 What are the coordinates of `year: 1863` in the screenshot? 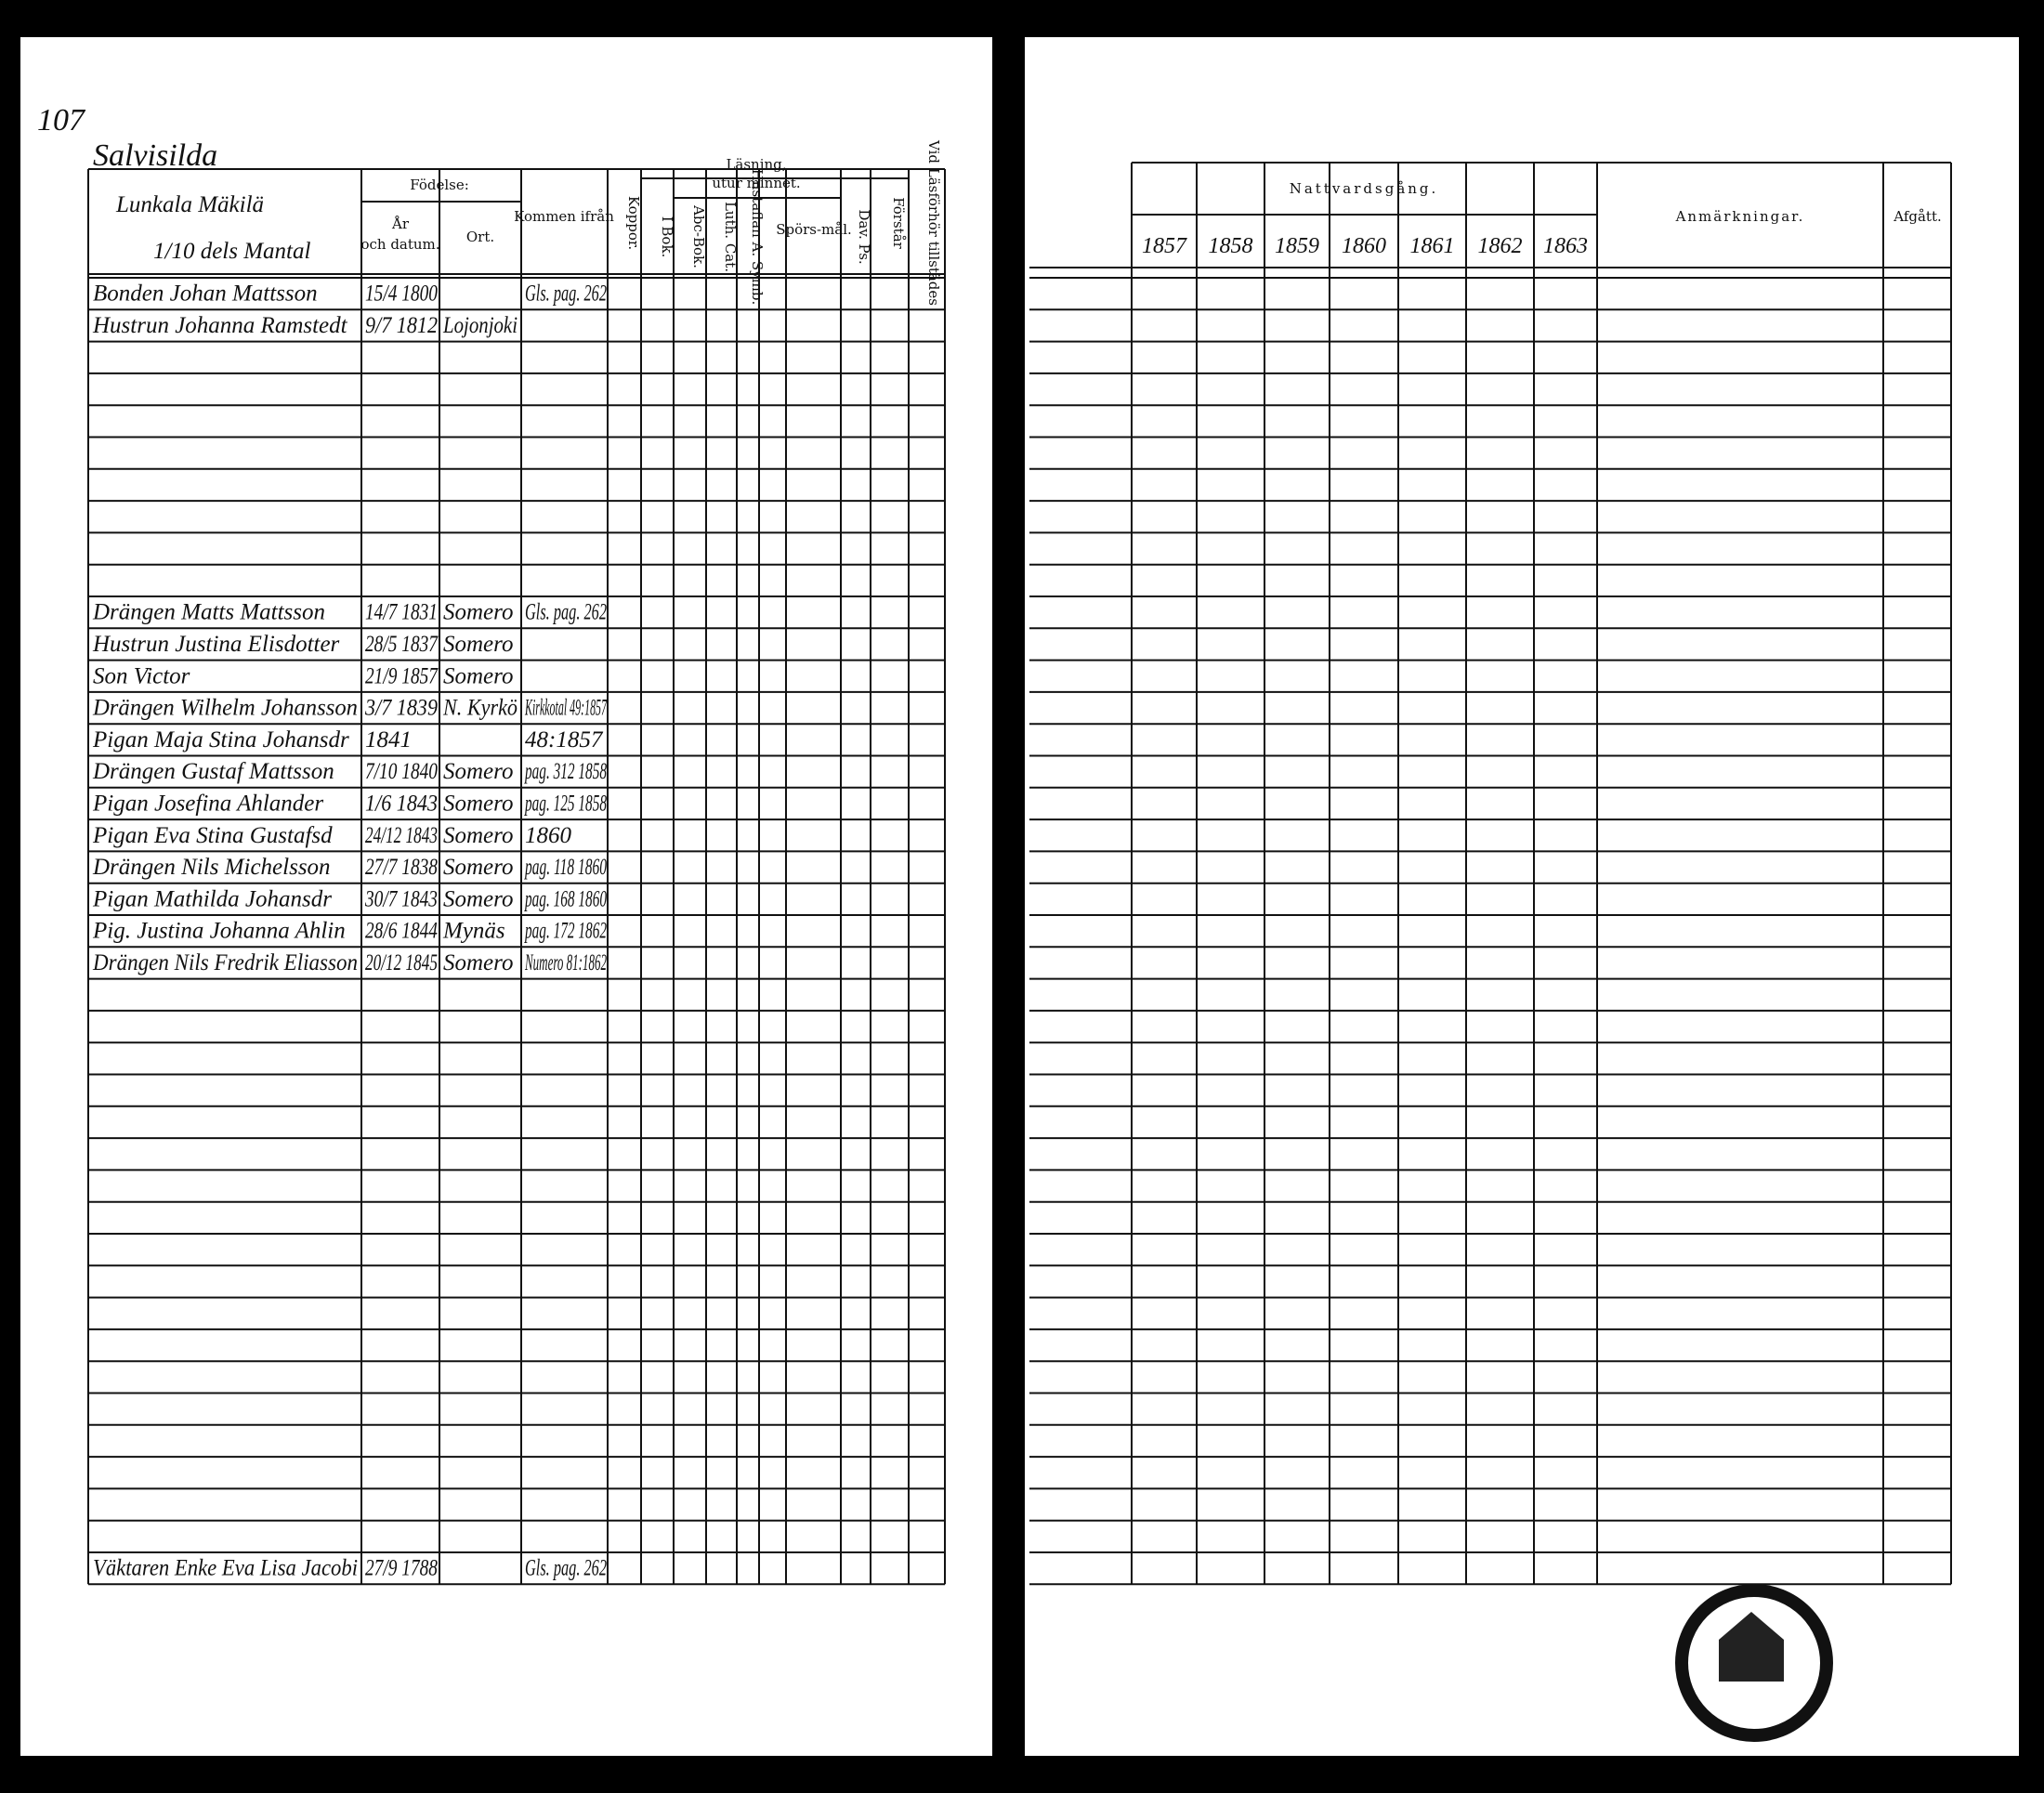 It's located at (1565, 246).